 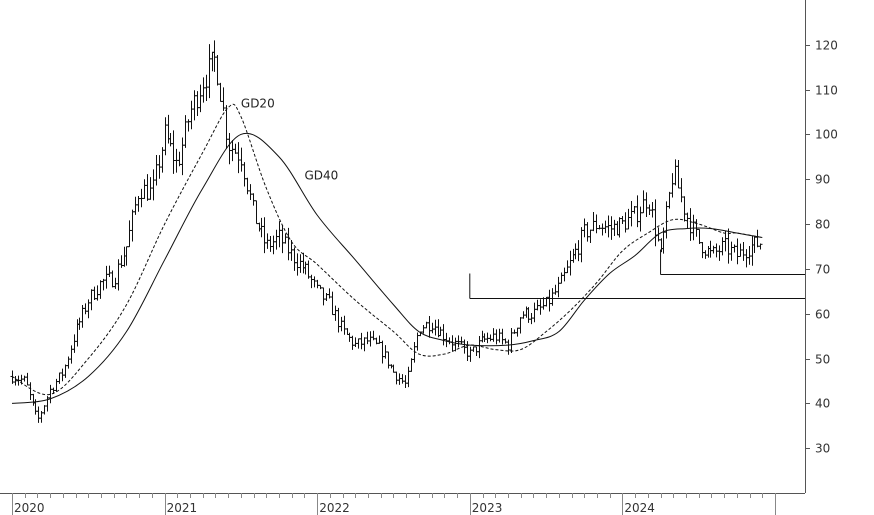 I want to click on y-tick-label: 30, so click(x=822, y=449).